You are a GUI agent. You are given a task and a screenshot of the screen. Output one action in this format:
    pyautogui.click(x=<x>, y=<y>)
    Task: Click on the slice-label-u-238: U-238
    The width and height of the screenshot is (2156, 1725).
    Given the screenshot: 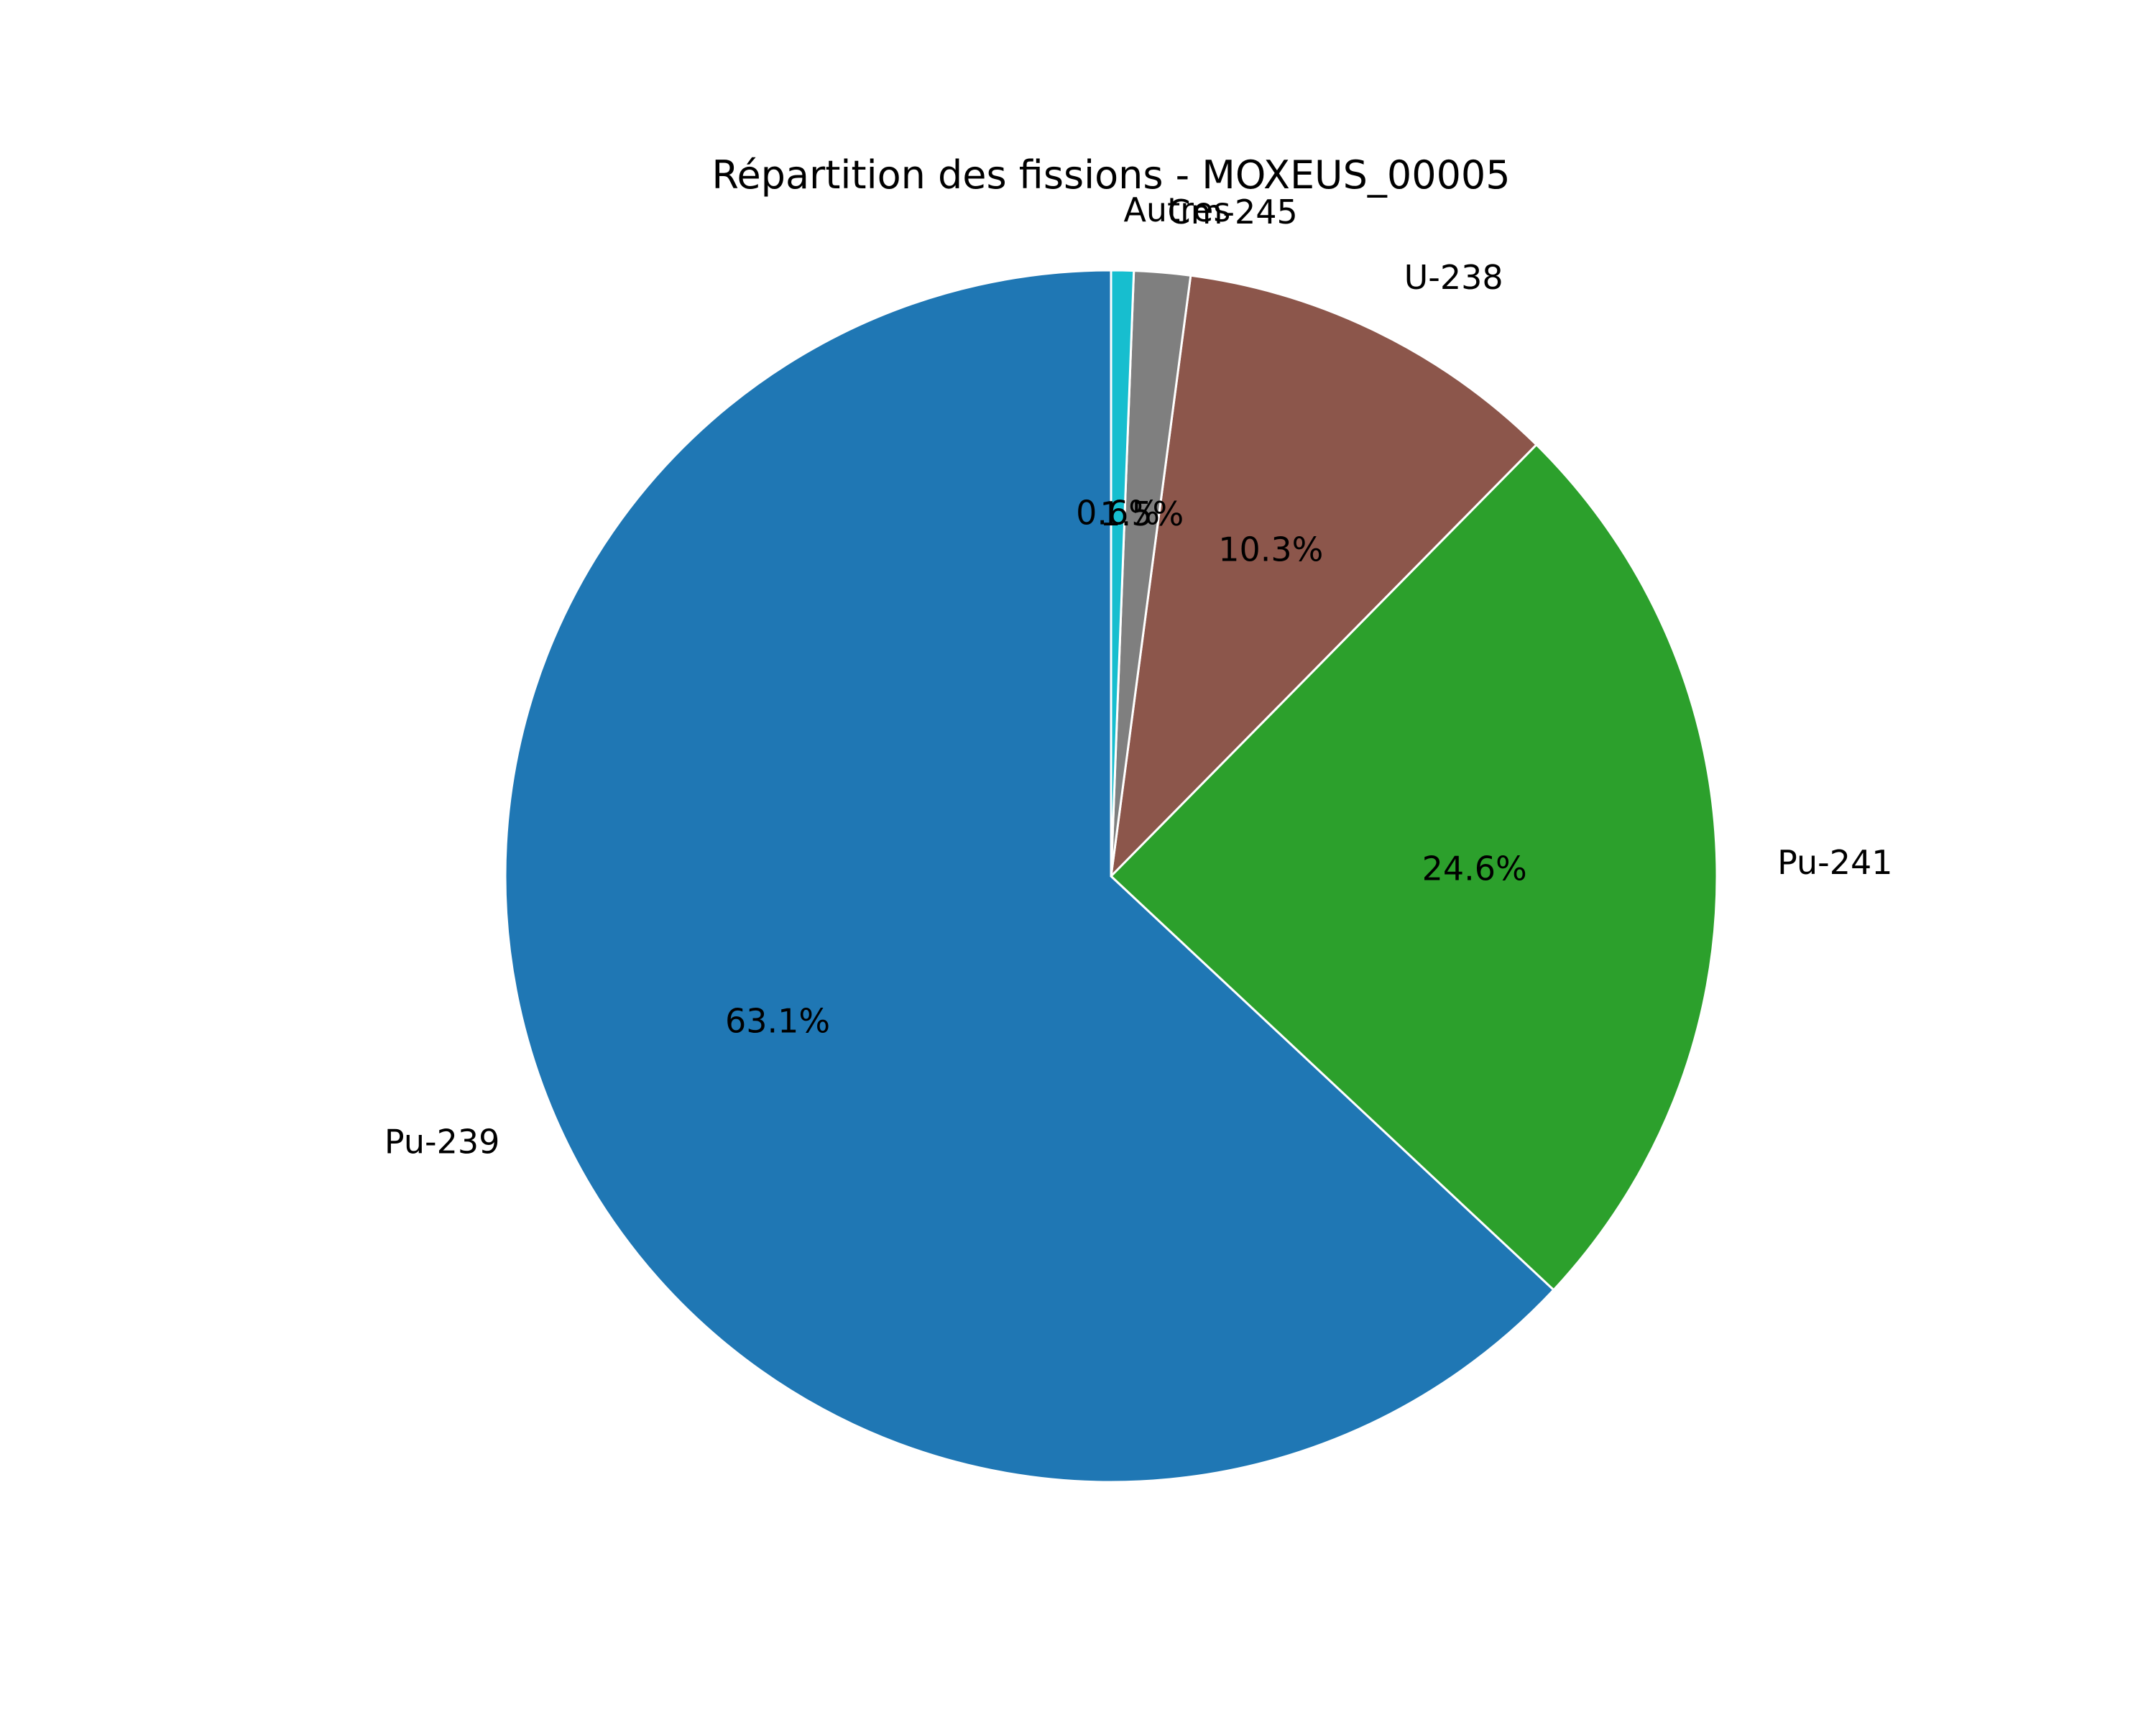 What is the action you would take?
    pyautogui.click(x=1453, y=277)
    